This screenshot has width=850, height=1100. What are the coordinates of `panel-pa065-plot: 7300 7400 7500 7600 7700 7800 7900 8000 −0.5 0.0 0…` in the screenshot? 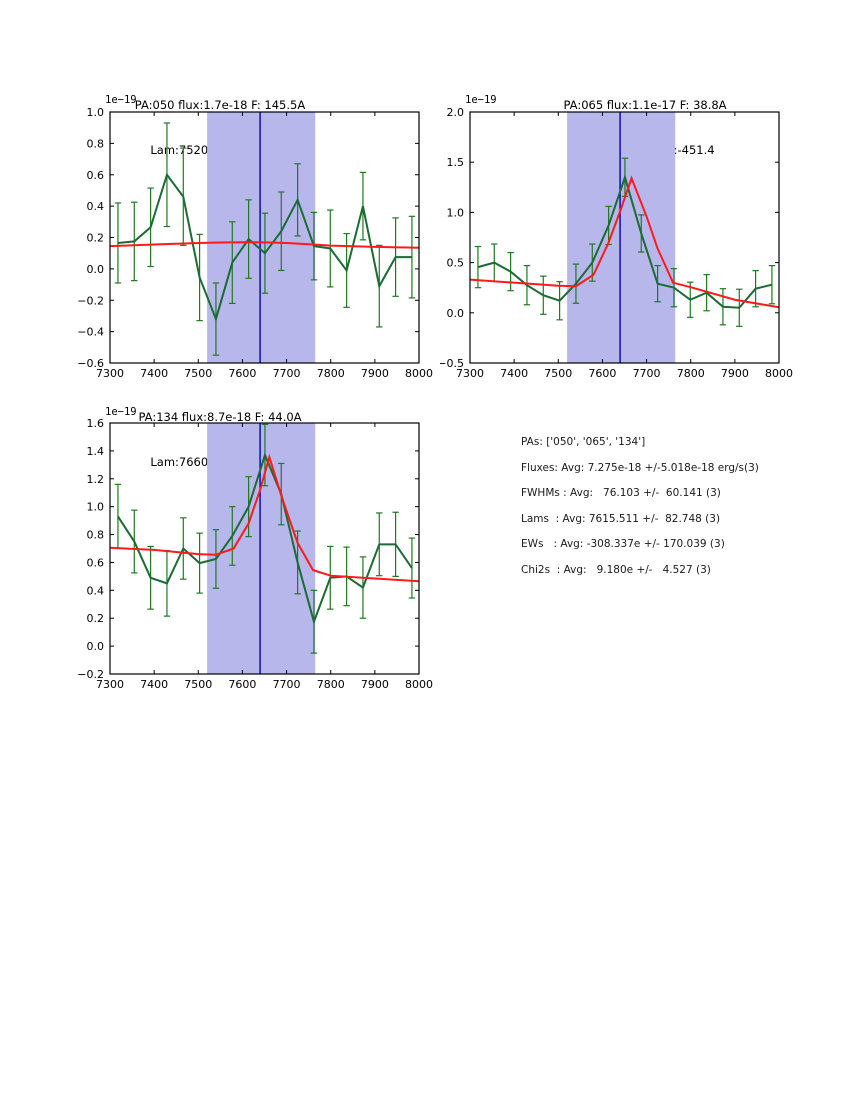 It's located at (616, 243).